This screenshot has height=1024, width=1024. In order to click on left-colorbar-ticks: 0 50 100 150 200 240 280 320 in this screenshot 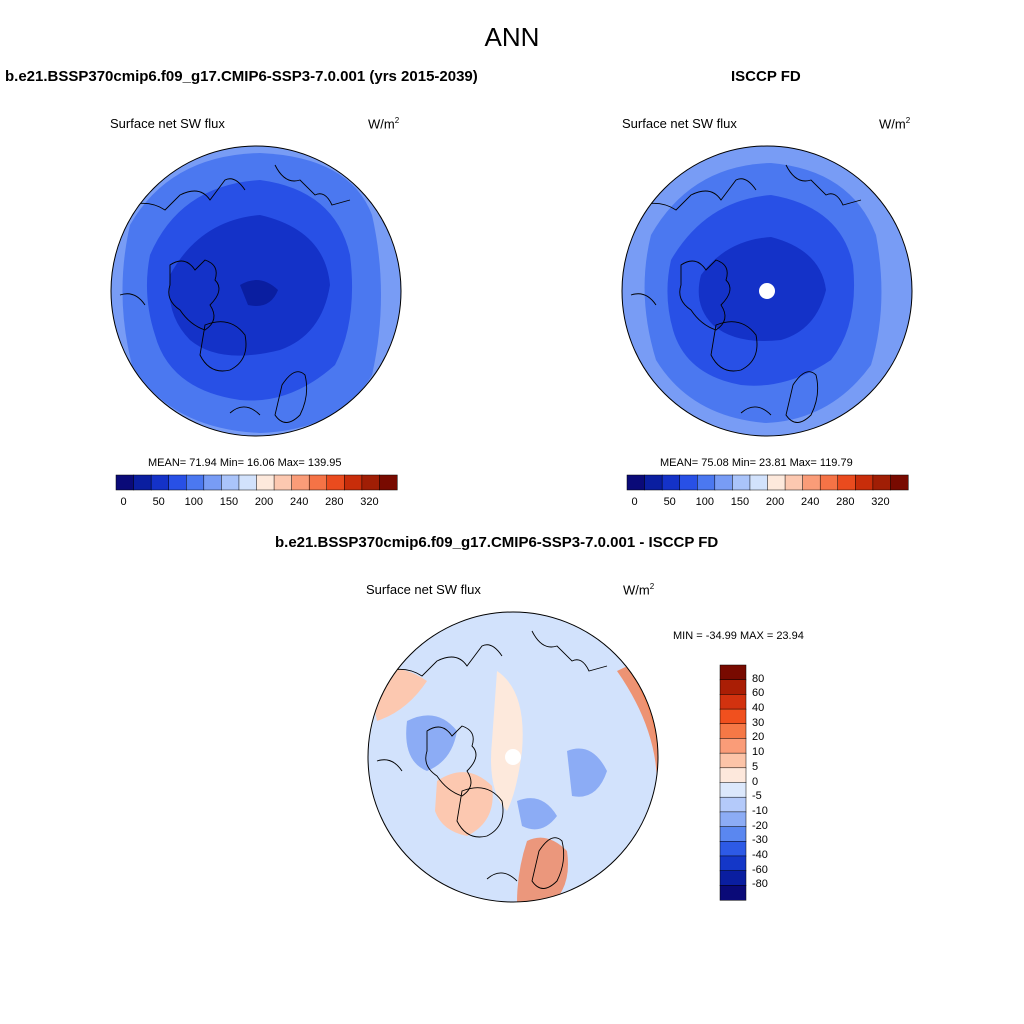, I will do `click(256, 503)`.